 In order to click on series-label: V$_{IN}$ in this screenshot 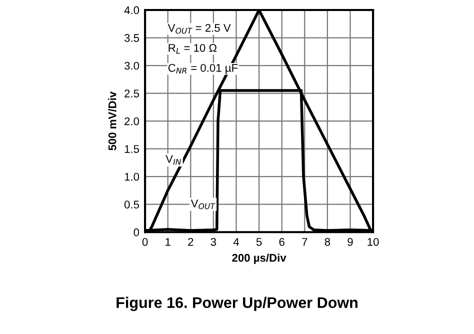, I will do `click(173, 160)`.